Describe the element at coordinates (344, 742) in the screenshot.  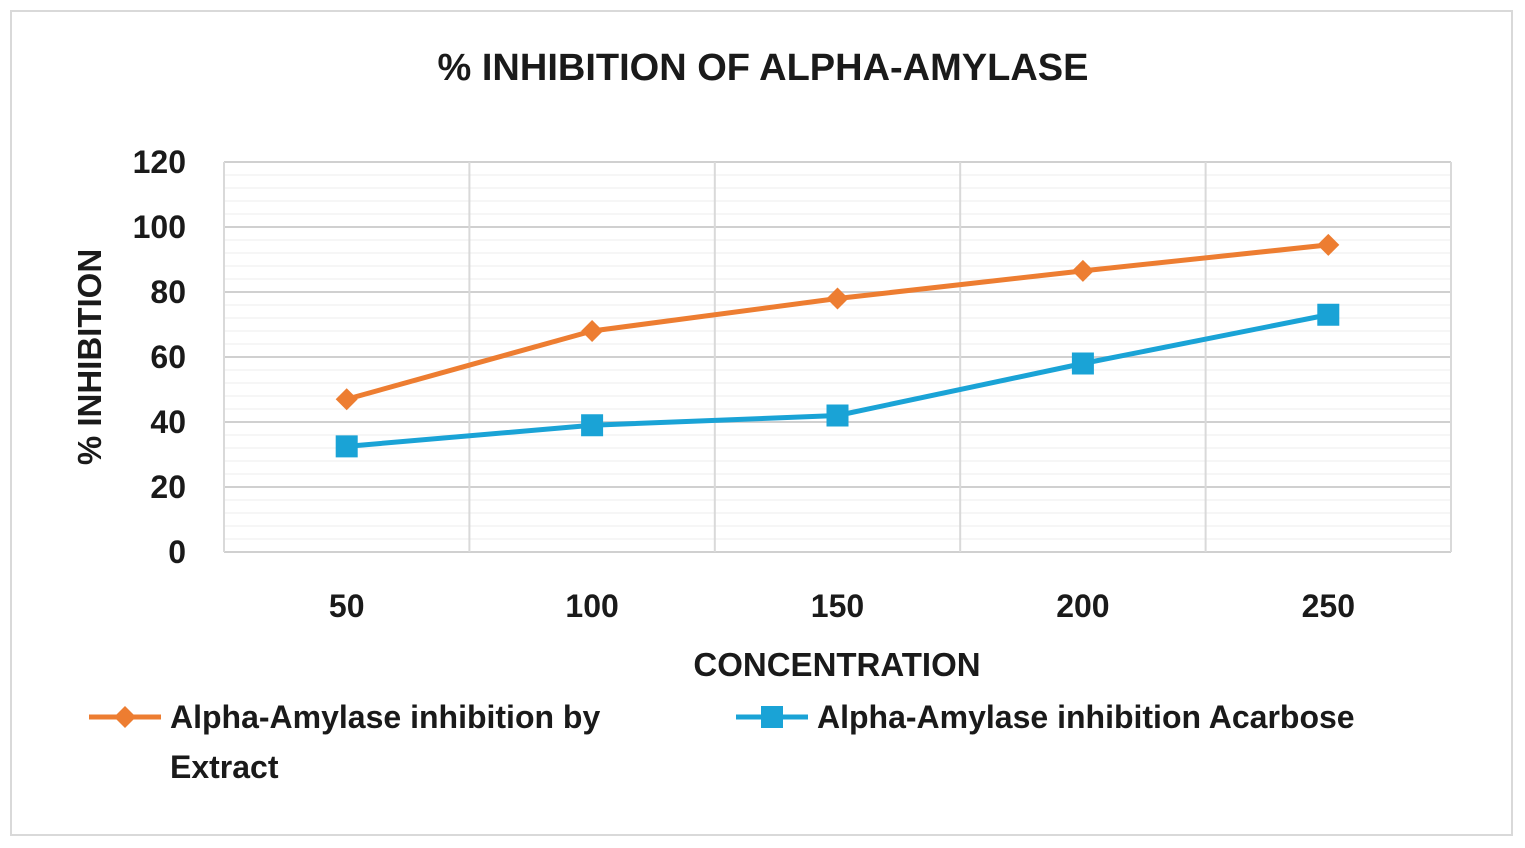
I see `legend-item: Alpha-Amylase inhibition by Extract` at that location.